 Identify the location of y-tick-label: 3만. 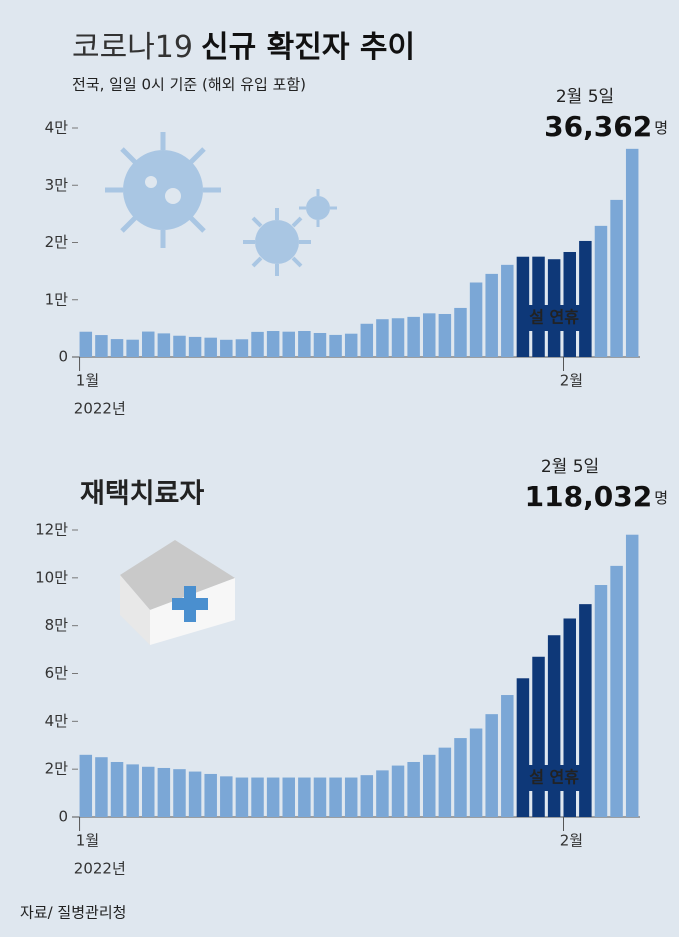
(57, 185).